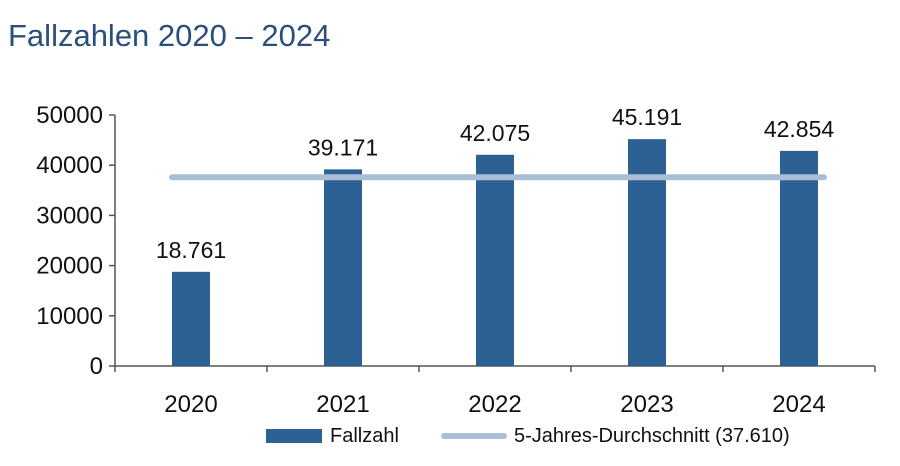 The image size is (900, 466). I want to click on data-label-2022: 42.075, so click(495, 133).